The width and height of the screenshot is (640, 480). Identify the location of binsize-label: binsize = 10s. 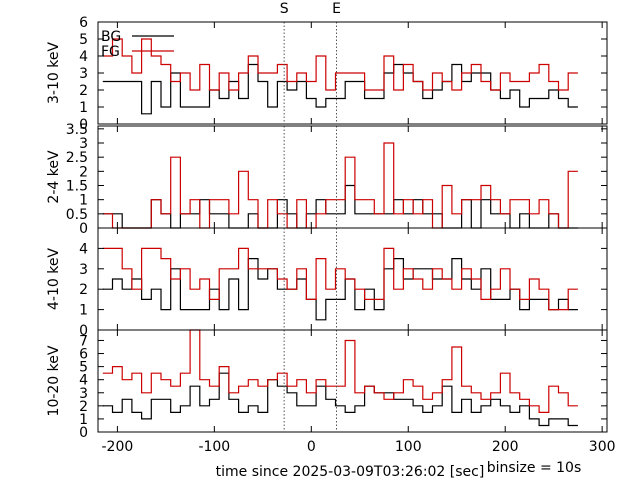
(534, 468).